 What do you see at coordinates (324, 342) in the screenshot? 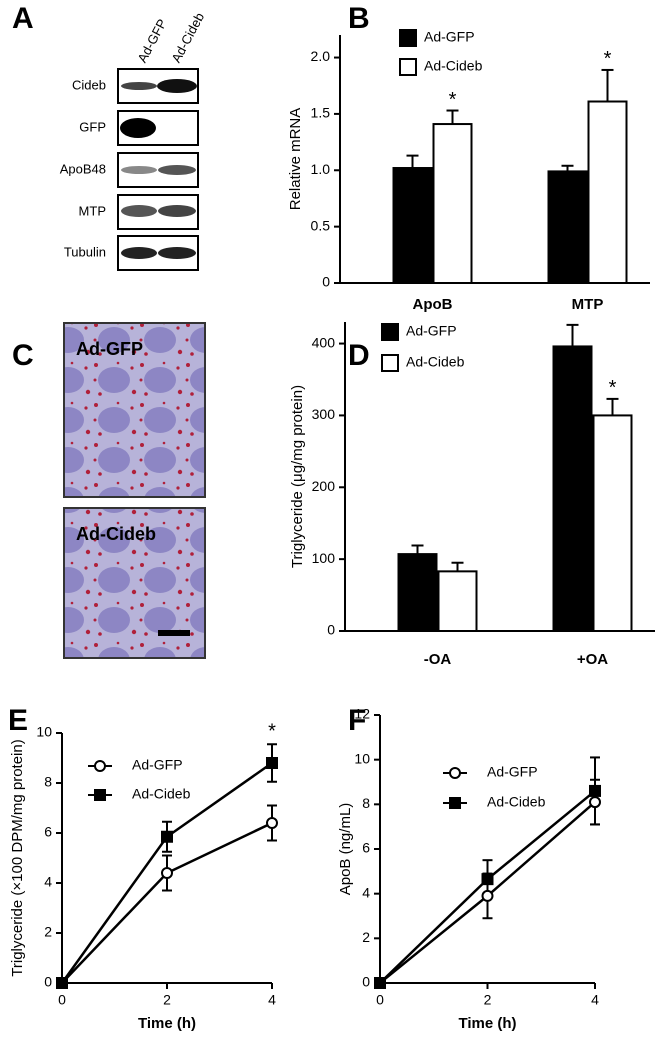
I see `y-tick-label: 400` at bounding box center [324, 342].